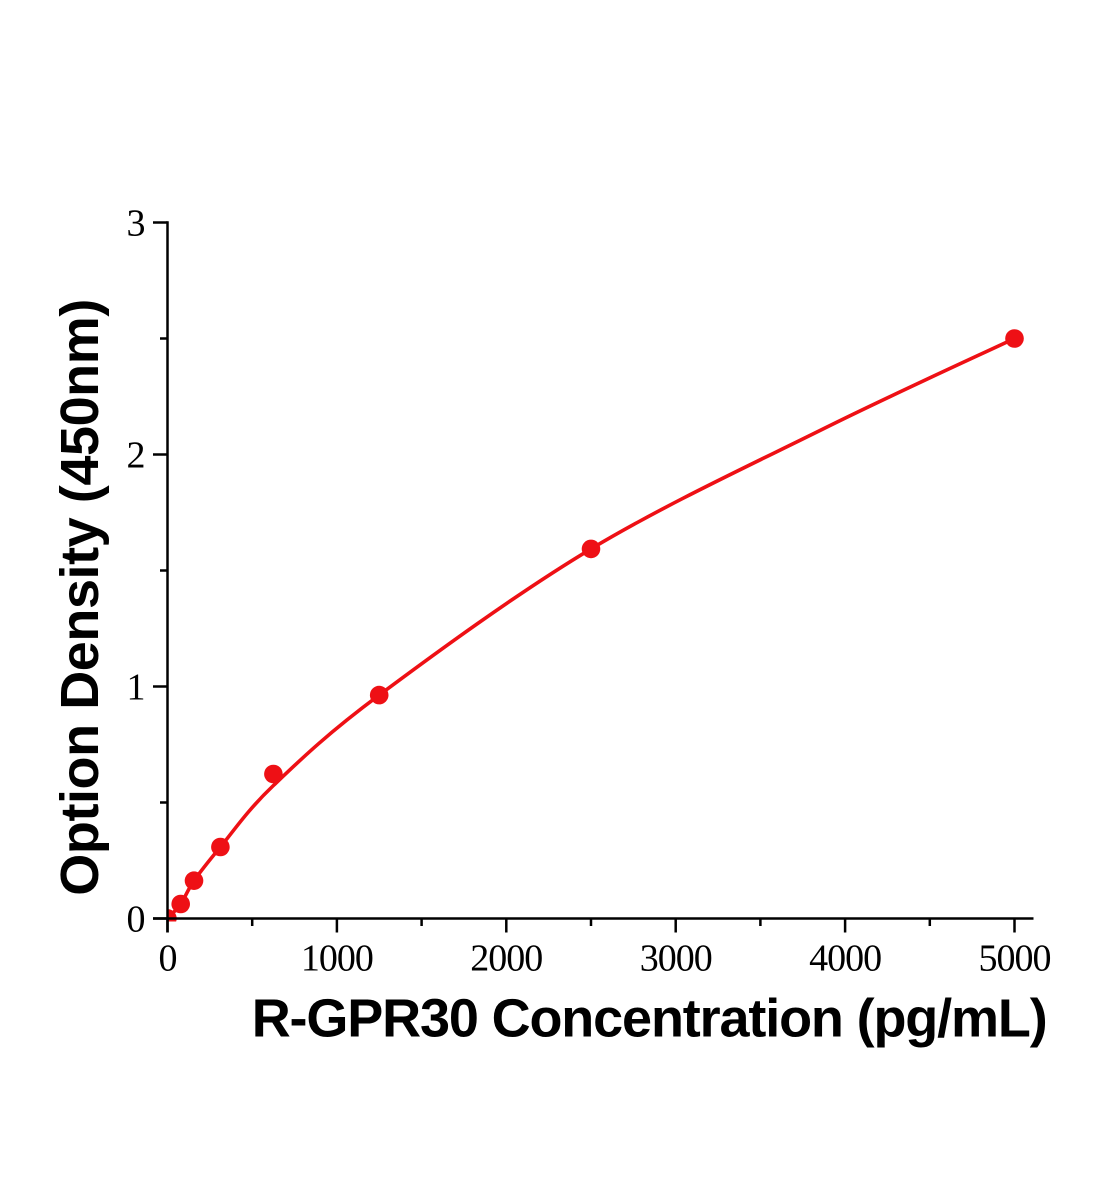 This screenshot has height=1200, width=1104. What do you see at coordinates (80, 597) in the screenshot?
I see `svg-text: Option Density (450nm)` at bounding box center [80, 597].